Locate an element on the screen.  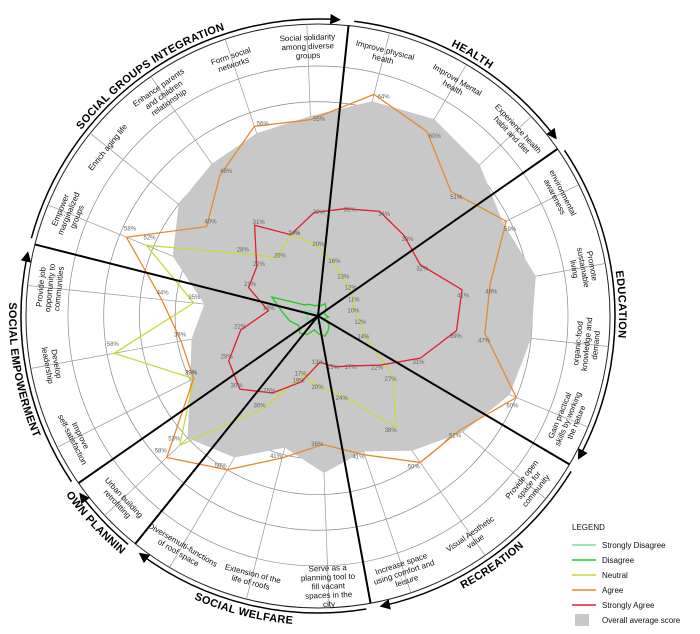
legend-label: Disagree is located at coordinates (618, 560).